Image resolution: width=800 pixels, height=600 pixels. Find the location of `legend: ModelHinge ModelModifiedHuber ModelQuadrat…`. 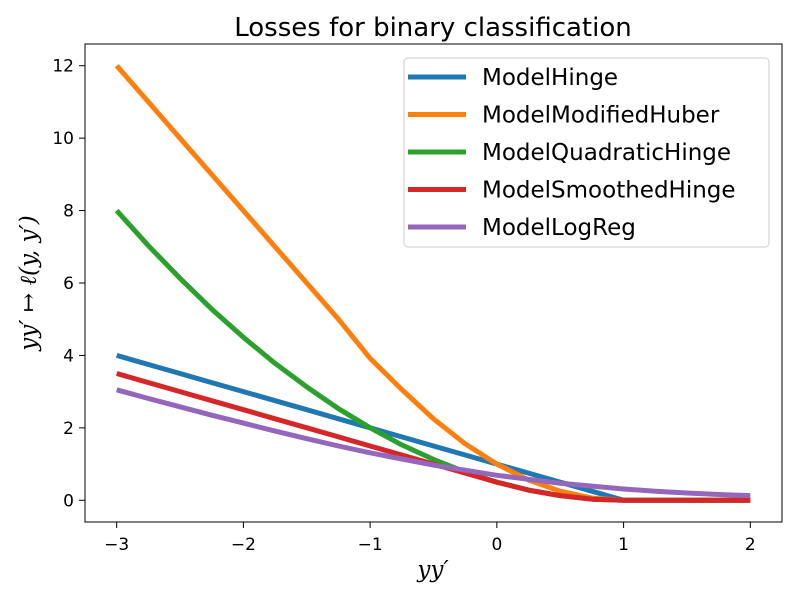

legend: ModelHinge ModelModifiedHuber ModelQuadrat… is located at coordinates (586, 152).